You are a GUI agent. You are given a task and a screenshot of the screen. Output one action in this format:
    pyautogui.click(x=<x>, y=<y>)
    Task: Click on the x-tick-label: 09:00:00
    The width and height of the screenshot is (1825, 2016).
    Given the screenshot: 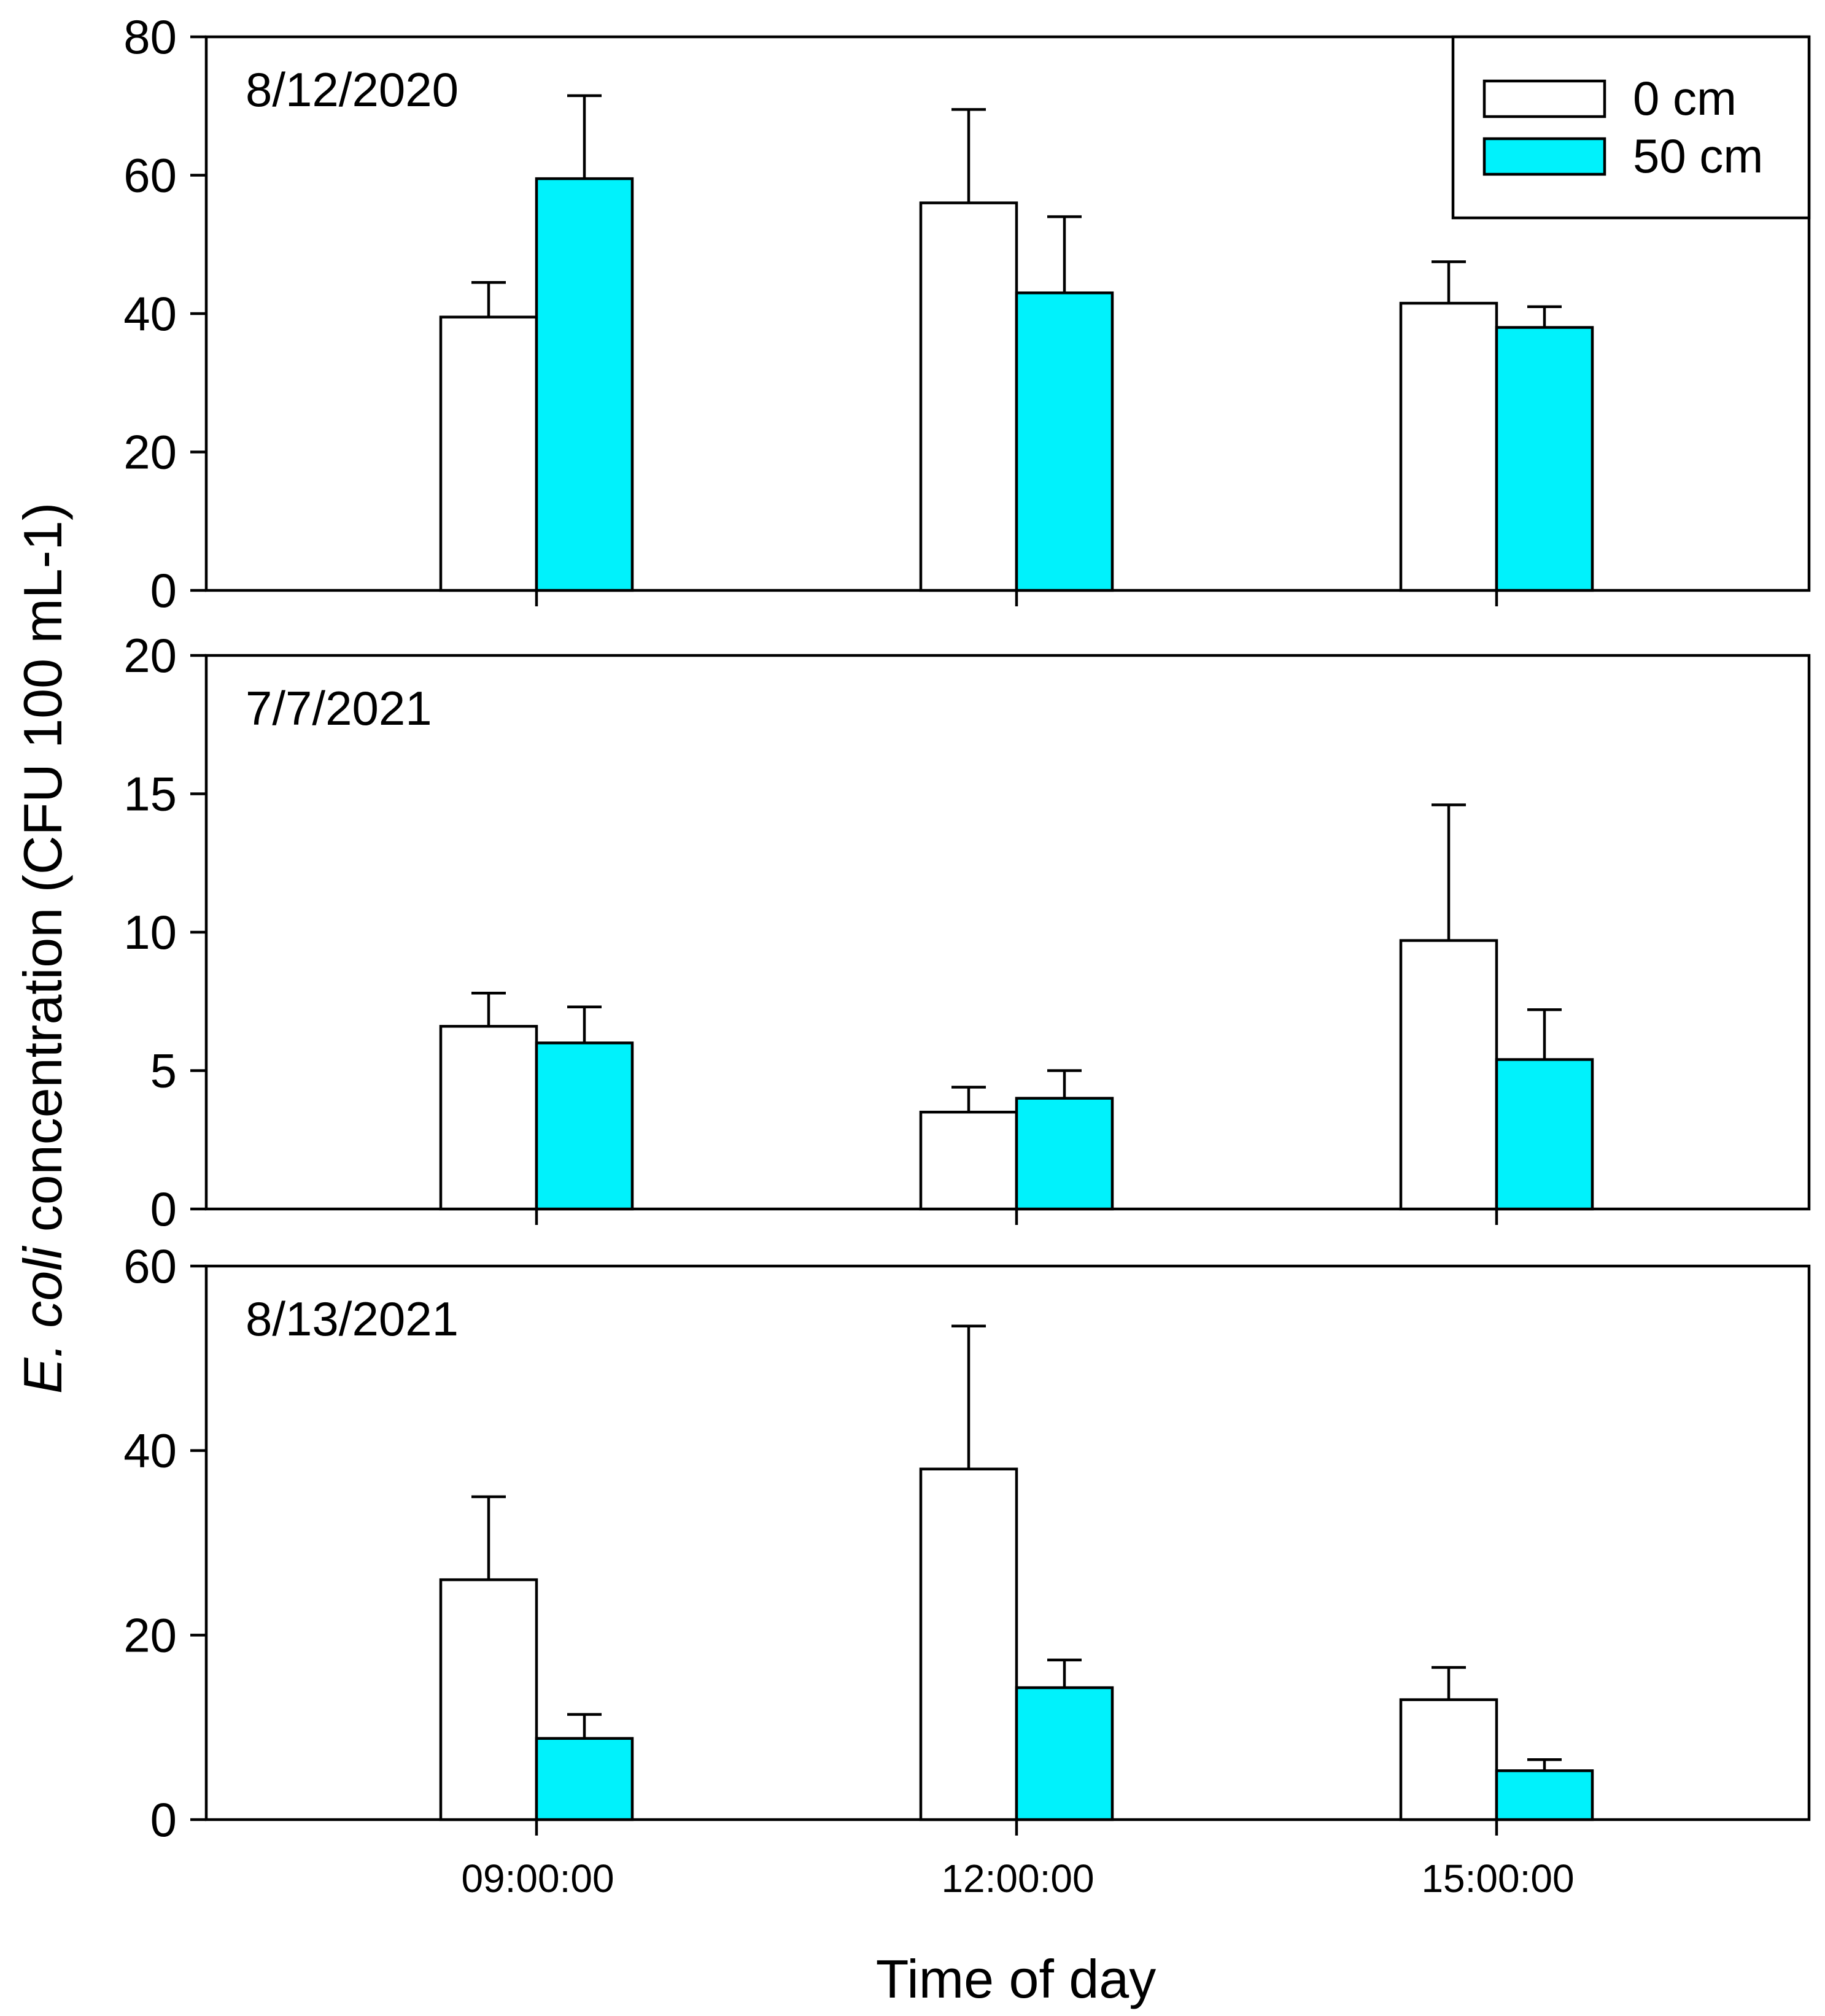 What is the action you would take?
    pyautogui.click(x=537, y=1879)
    